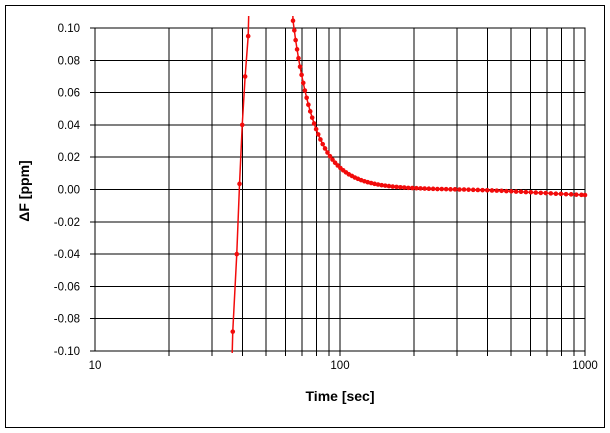 The width and height of the screenshot is (610, 433). Describe the element at coordinates (585, 366) in the screenshot. I see `x-tick-label: 1000` at that location.